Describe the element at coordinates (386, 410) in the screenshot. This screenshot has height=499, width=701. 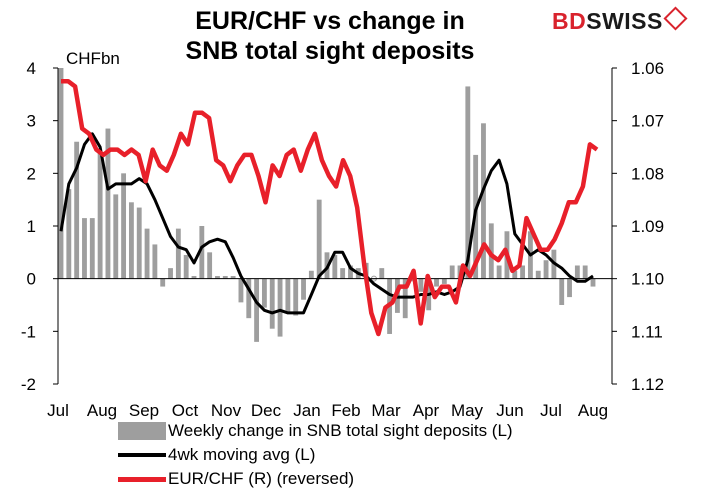
I see `x-axis-month-label: Mar` at that location.